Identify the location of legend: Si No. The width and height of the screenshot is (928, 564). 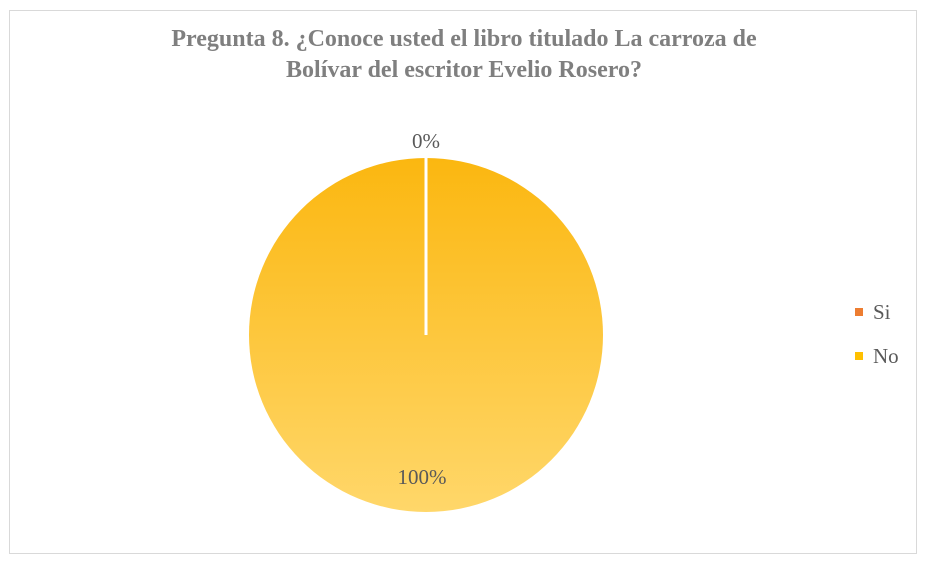
(877, 341).